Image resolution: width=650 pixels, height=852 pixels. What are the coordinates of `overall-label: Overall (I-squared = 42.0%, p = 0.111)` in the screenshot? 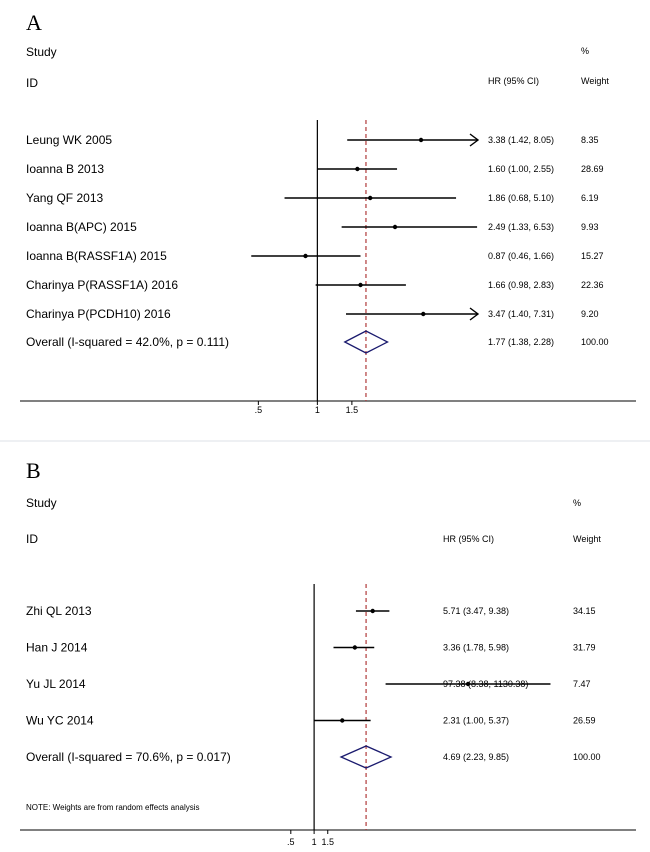 It's located at (127, 342).